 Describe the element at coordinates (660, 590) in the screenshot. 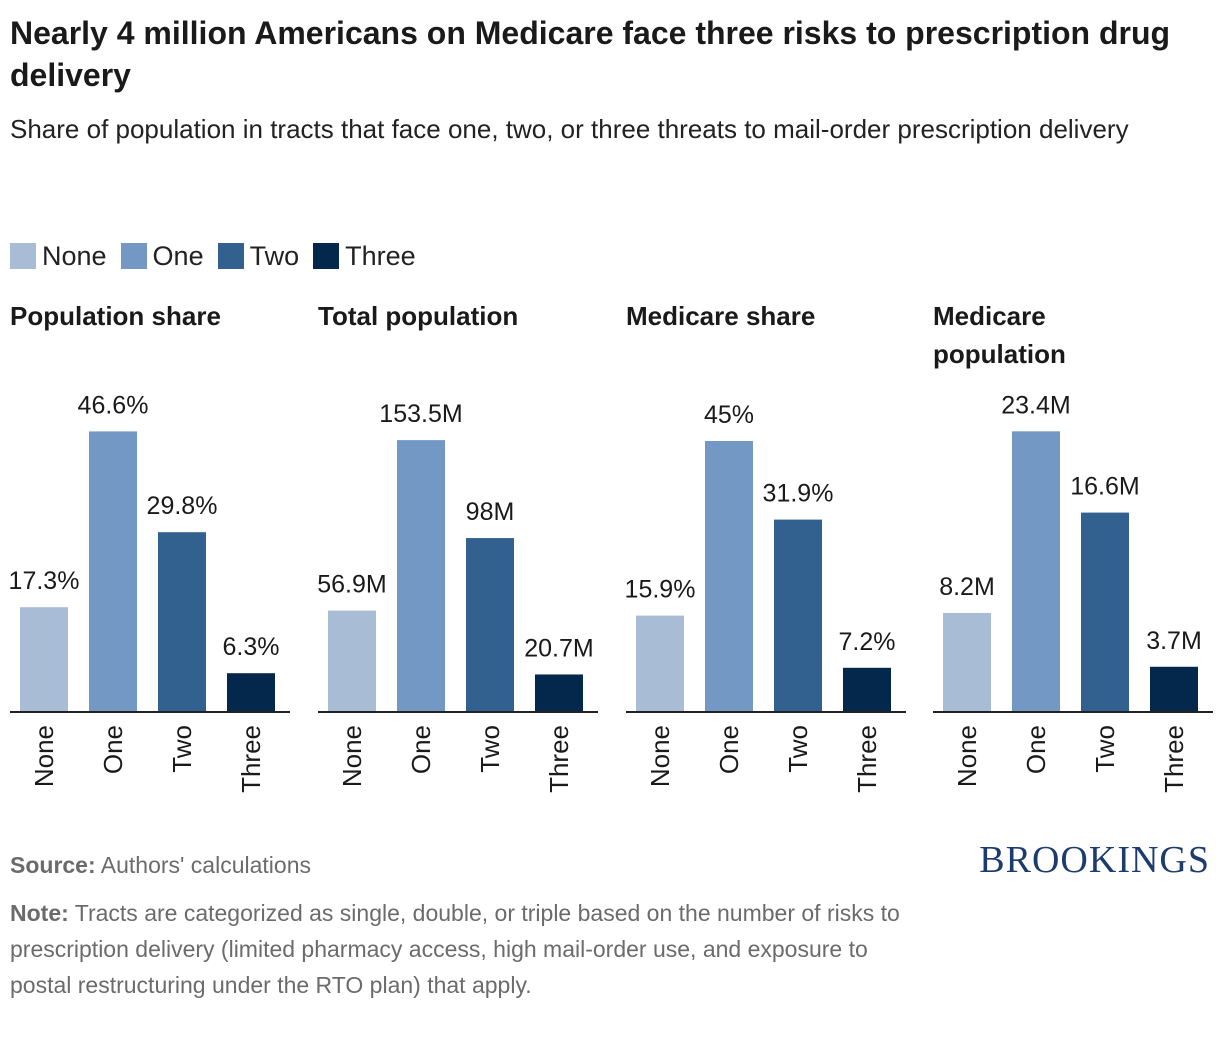

I see `data-label-medicare-share-none: 15.9%` at that location.